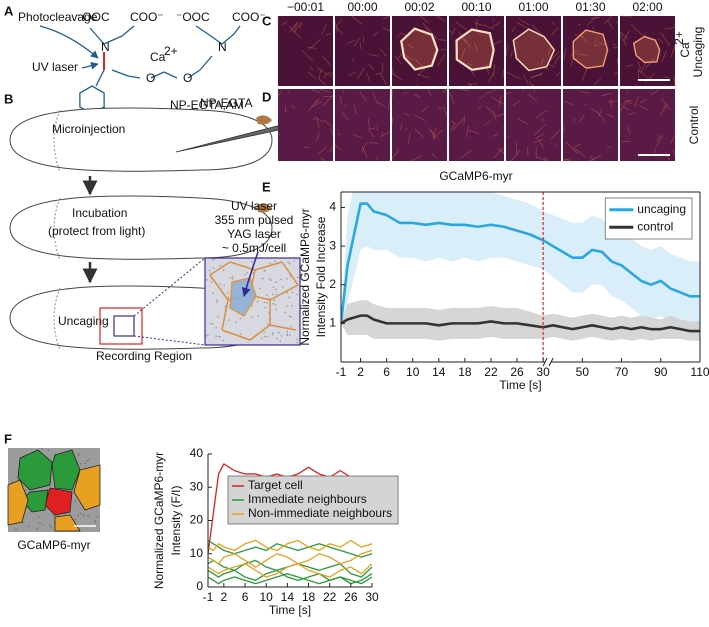 The width and height of the screenshot is (709, 627). Describe the element at coordinates (545, 362) in the screenshot. I see `axis-break` at that location.